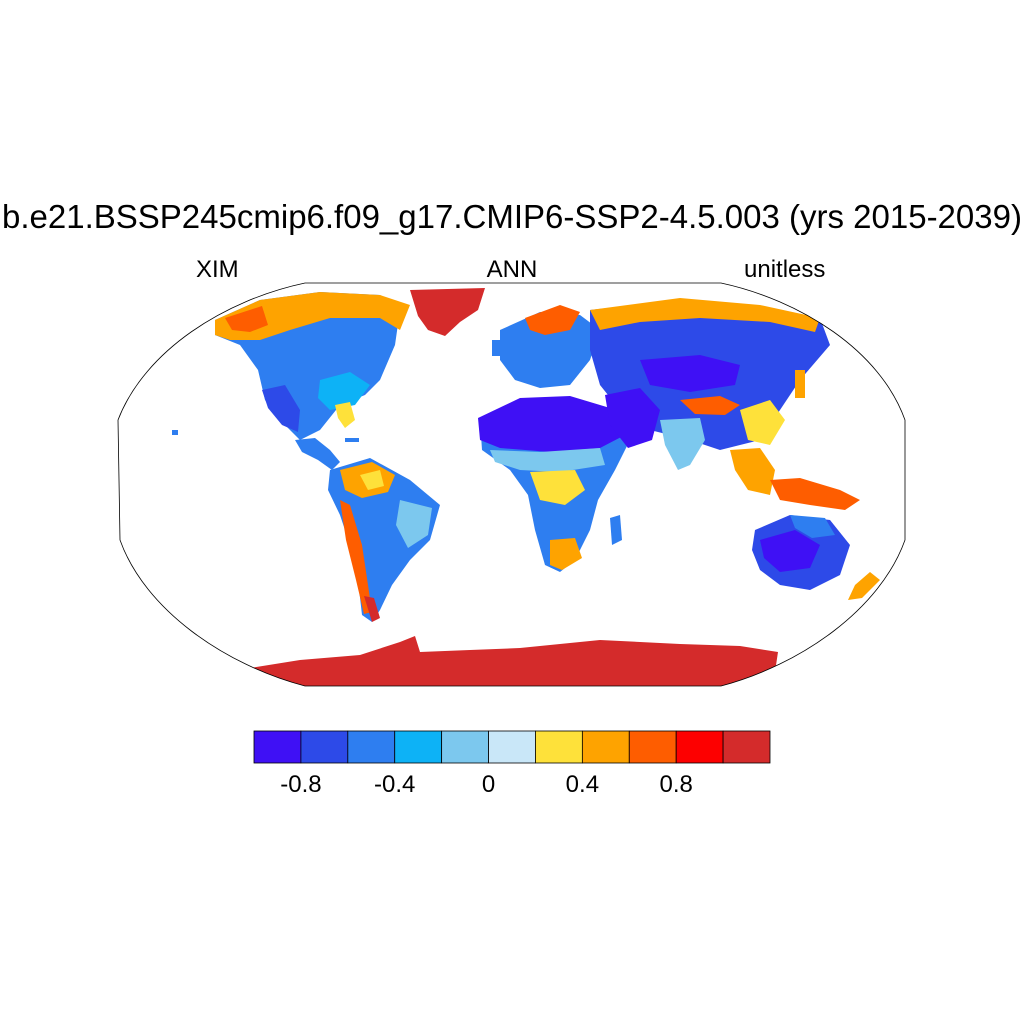 This screenshot has width=1024, height=1024. What do you see at coordinates (552, 320) in the screenshot?
I see `scandinavia-region` at bounding box center [552, 320].